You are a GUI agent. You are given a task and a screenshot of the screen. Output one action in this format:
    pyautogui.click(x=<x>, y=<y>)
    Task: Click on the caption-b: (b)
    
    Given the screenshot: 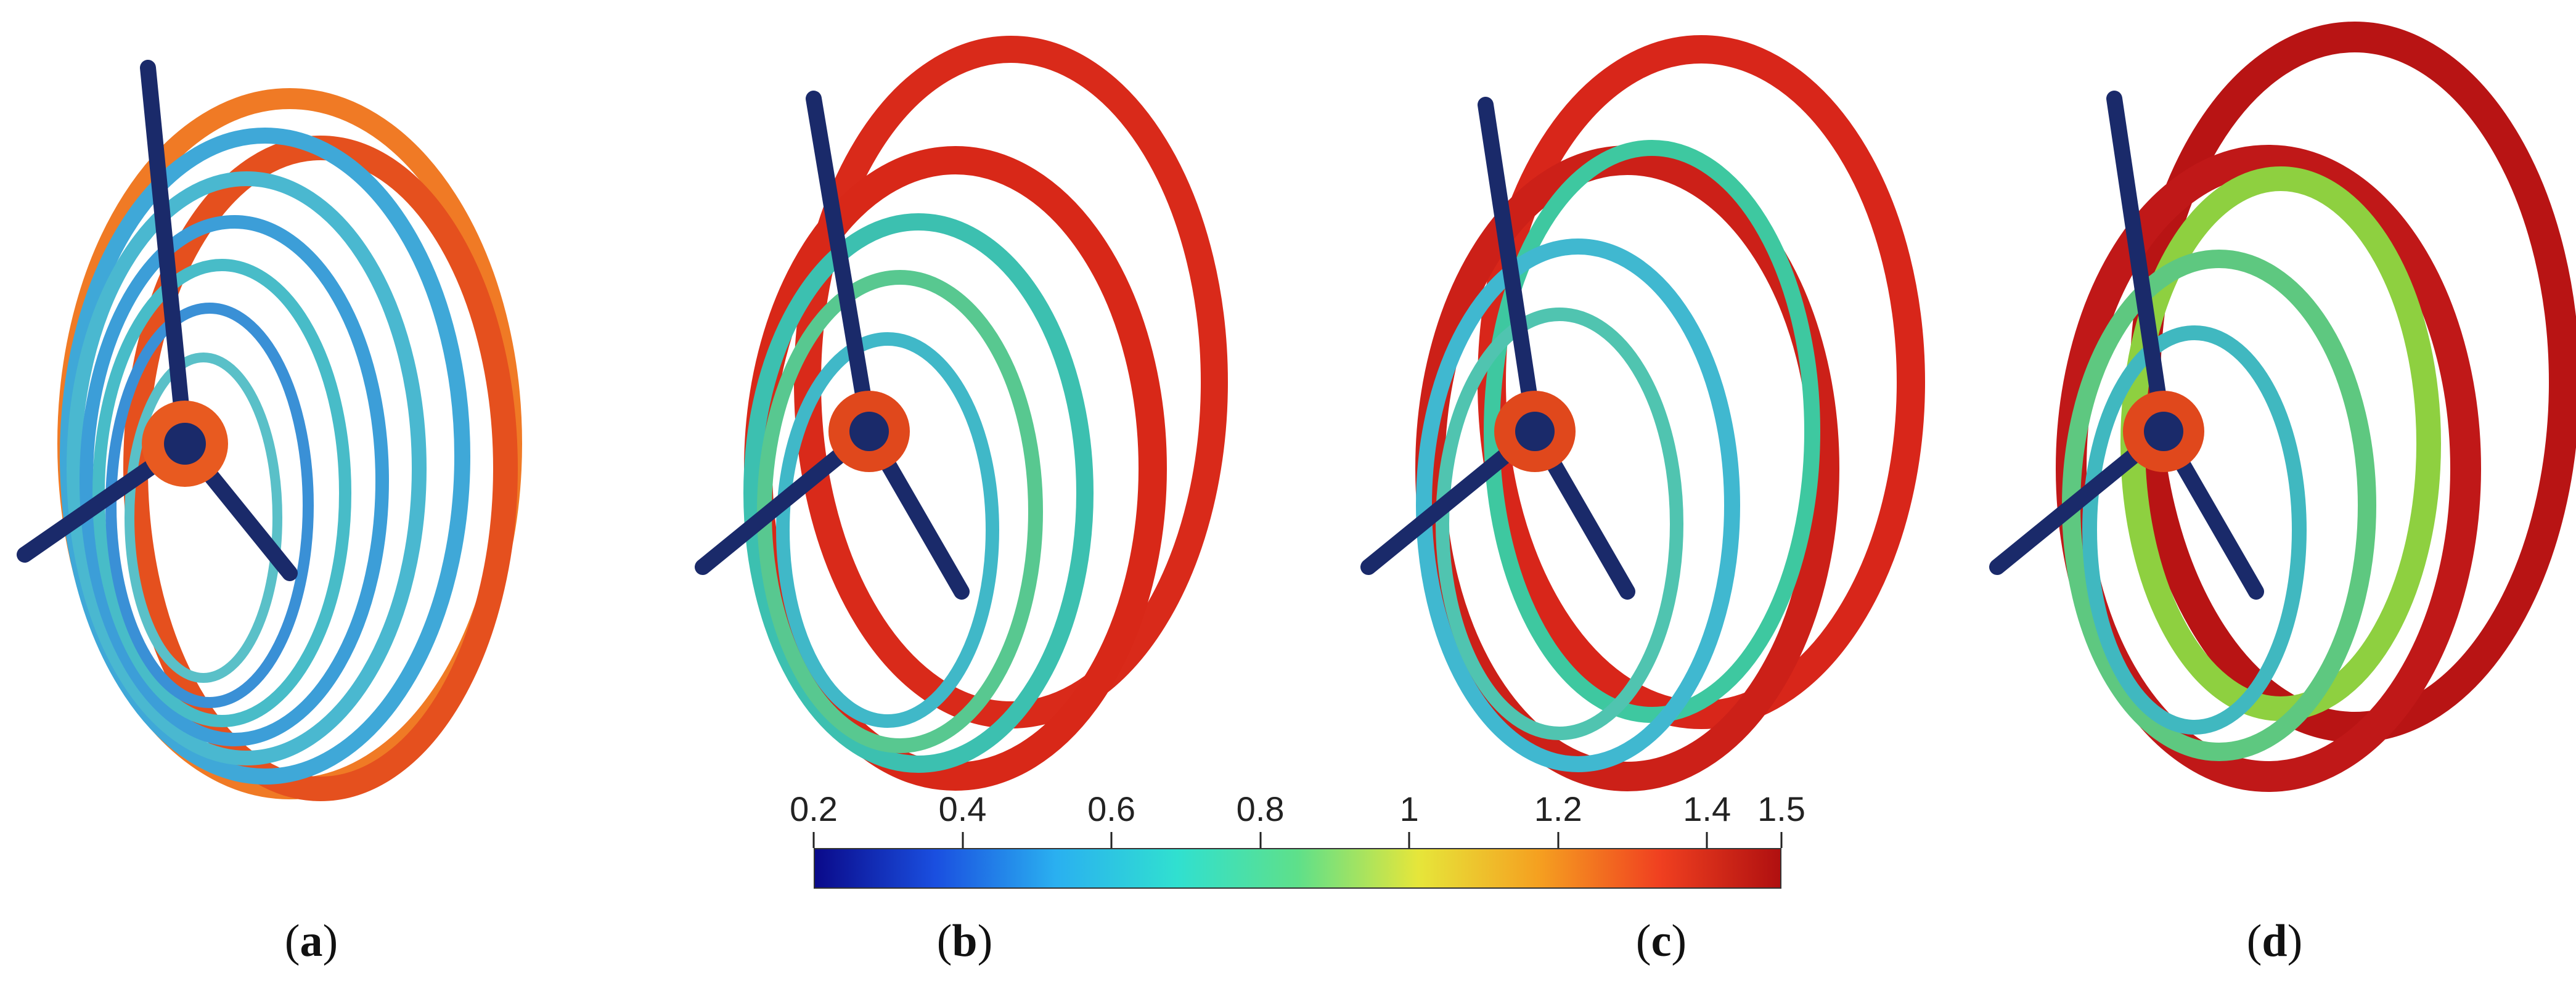 What is the action you would take?
    pyautogui.click(x=964, y=941)
    